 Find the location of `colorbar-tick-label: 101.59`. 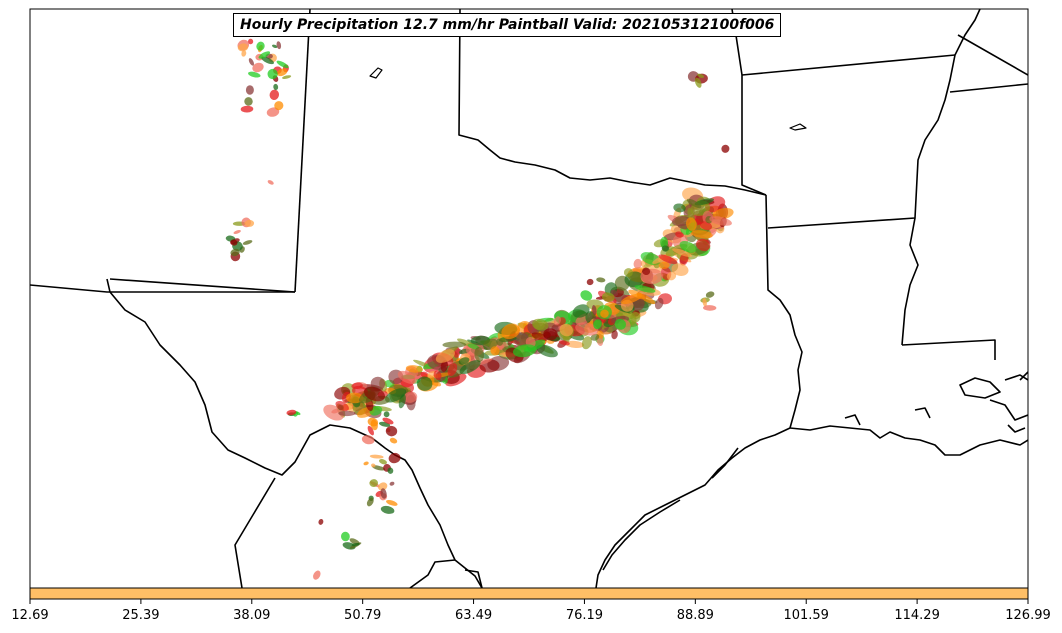

colorbar-tick-label: 101.59 is located at coordinates (806, 615).